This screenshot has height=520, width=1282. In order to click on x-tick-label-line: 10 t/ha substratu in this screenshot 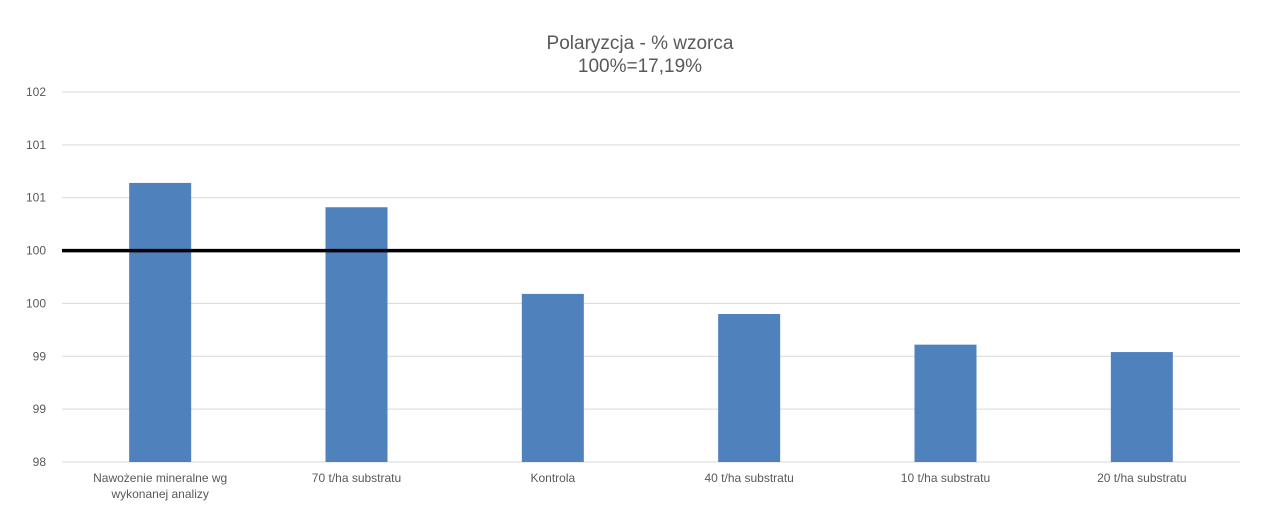, I will do `click(945, 478)`.